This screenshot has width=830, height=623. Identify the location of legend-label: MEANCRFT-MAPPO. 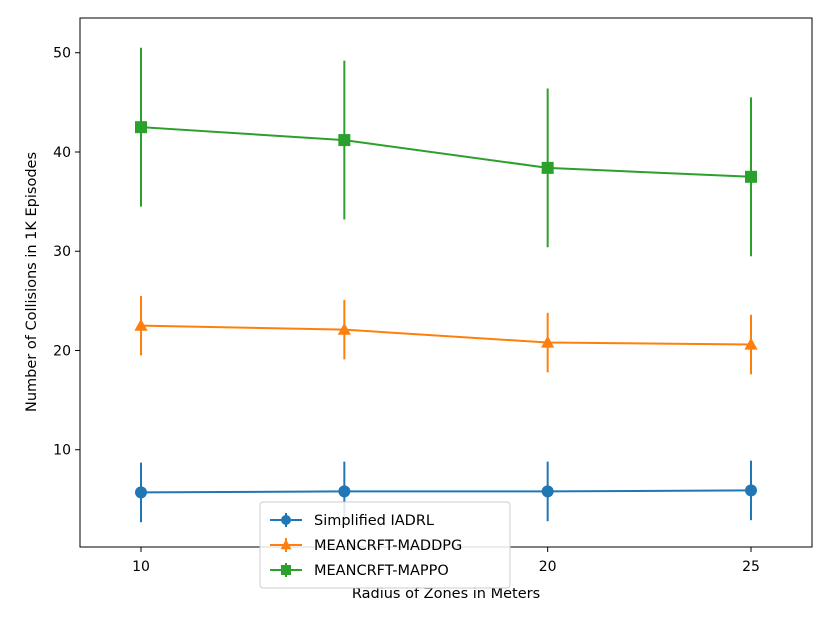
(381, 571).